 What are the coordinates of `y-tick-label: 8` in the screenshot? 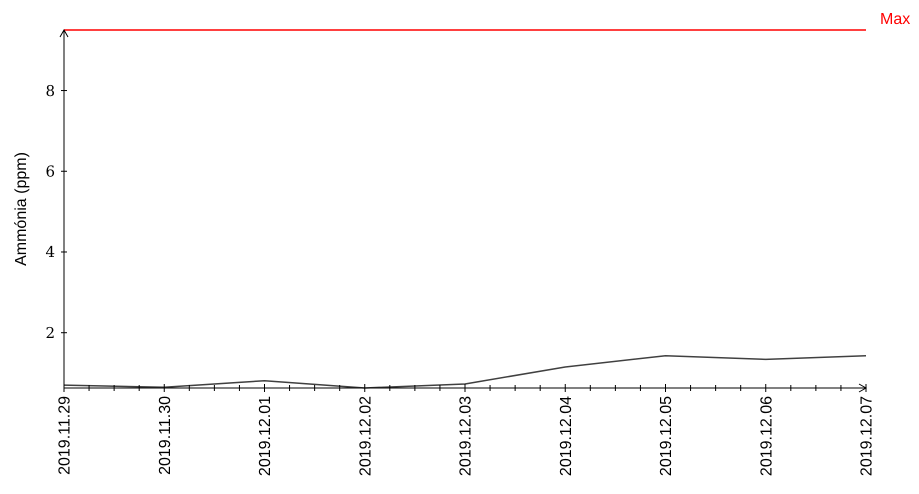 It's located at (50, 91).